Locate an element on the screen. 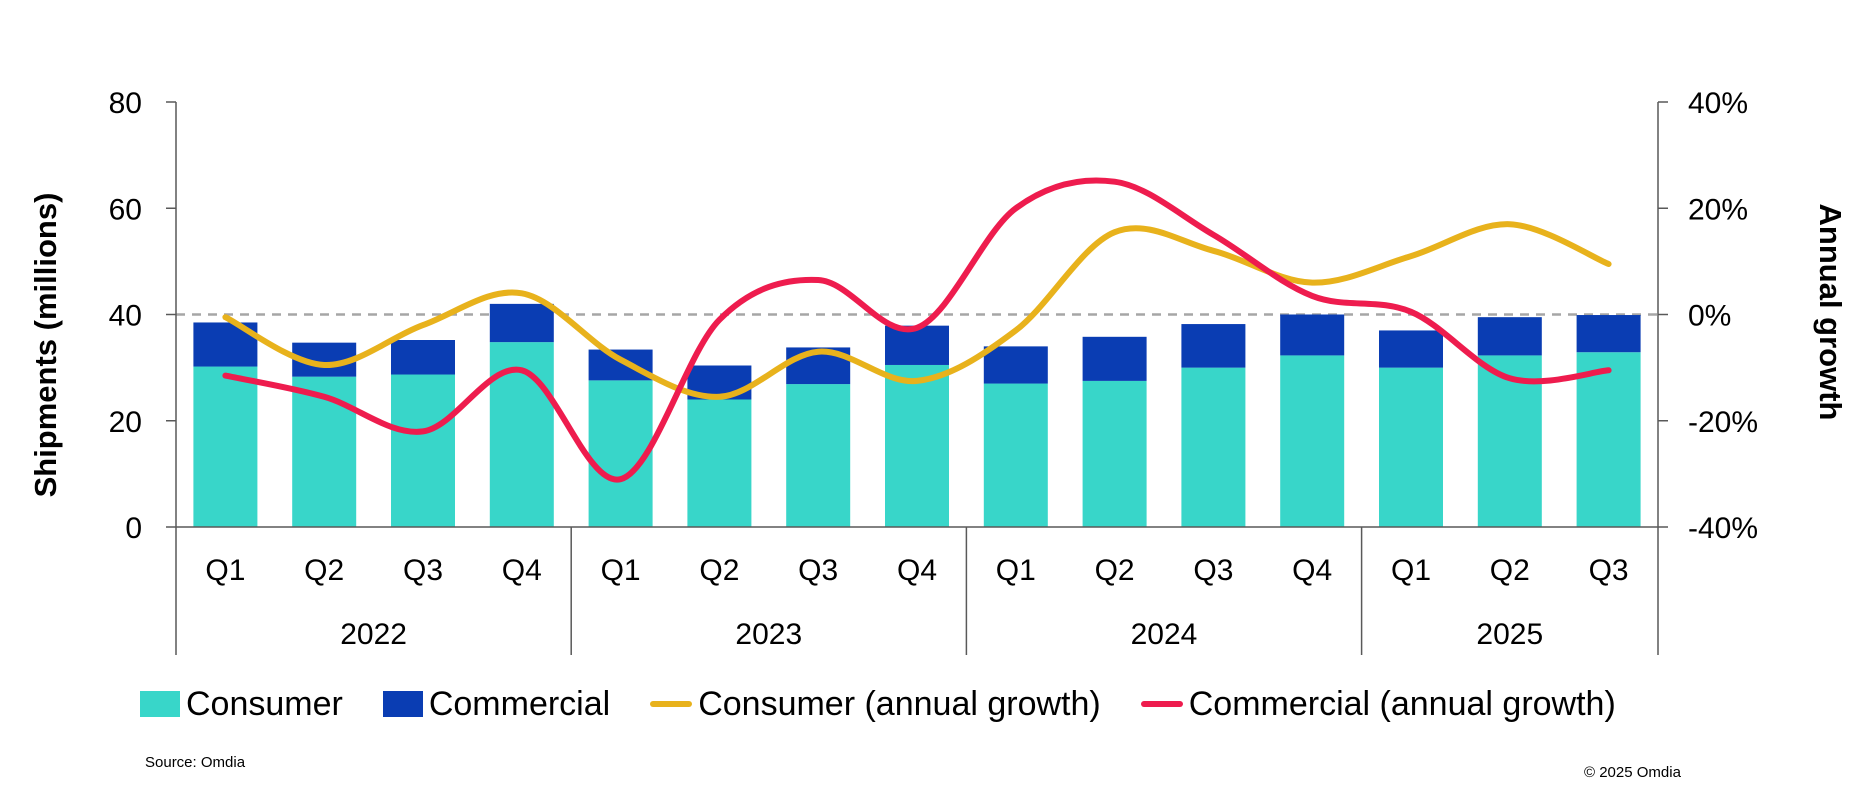  y2-tick-label: -40% is located at coordinates (1723, 528).